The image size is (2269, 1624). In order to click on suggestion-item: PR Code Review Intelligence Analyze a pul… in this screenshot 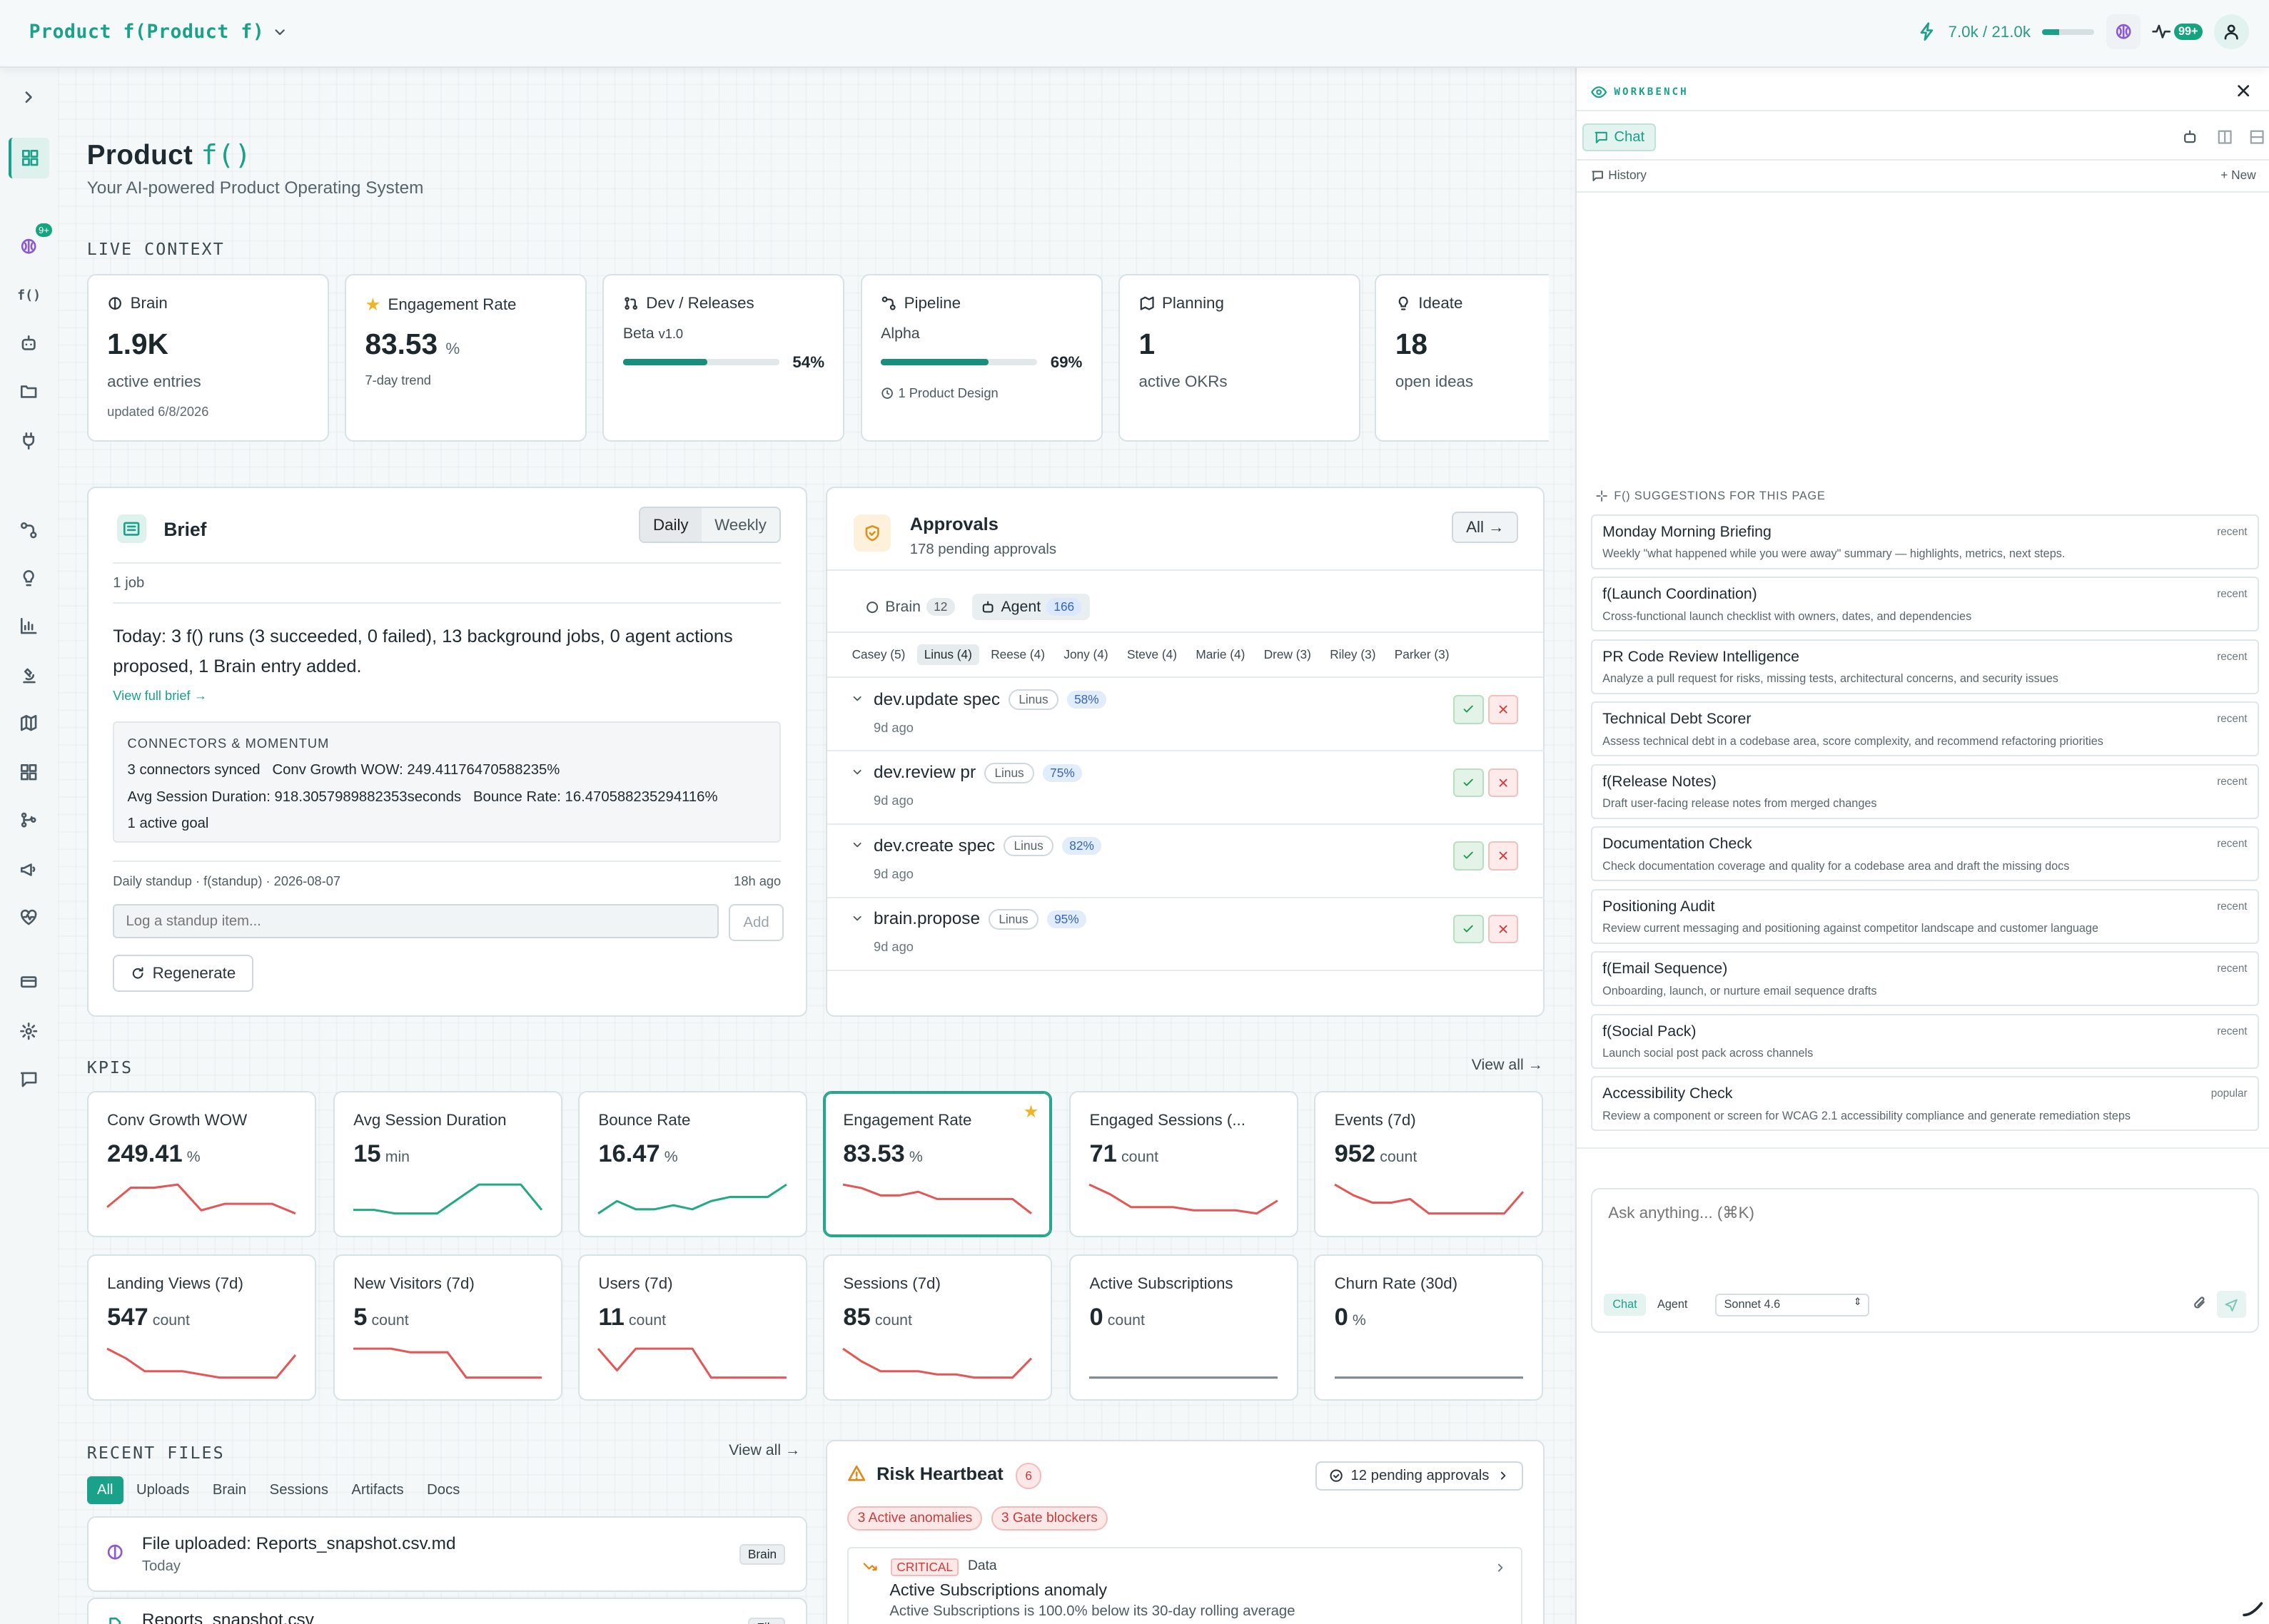, I will do `click(1924, 666)`.